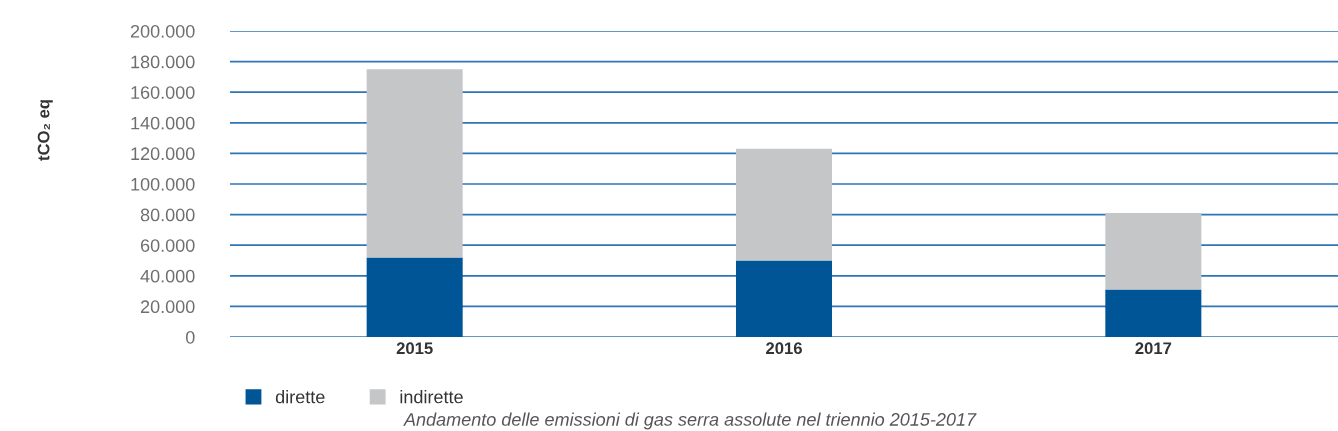  Describe the element at coordinates (163, 92) in the screenshot. I see `y-tick-label: 160.000` at that location.